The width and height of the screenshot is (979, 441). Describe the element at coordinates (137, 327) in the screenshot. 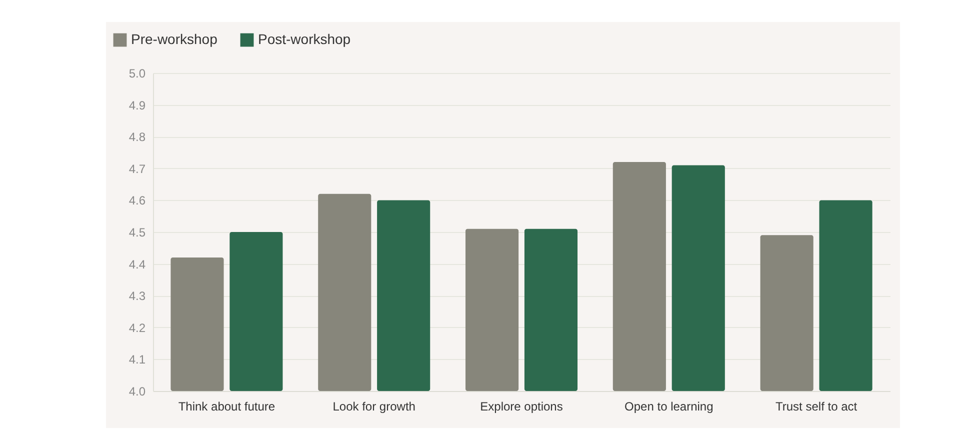

I see `y-tick-label: 4.2` at that location.